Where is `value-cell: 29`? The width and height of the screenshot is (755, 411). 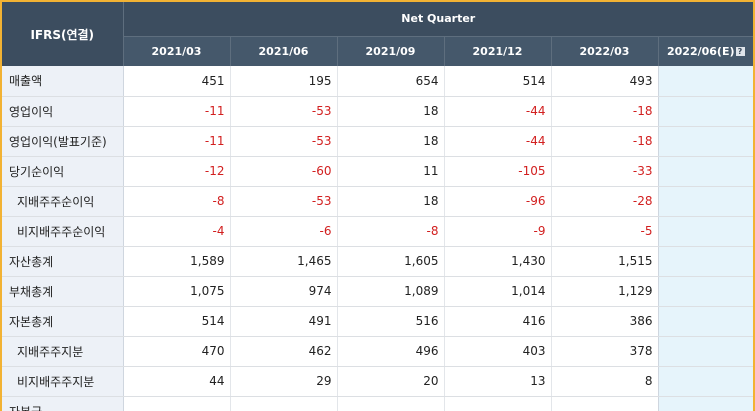
value-cell: 29 is located at coordinates (283, 381).